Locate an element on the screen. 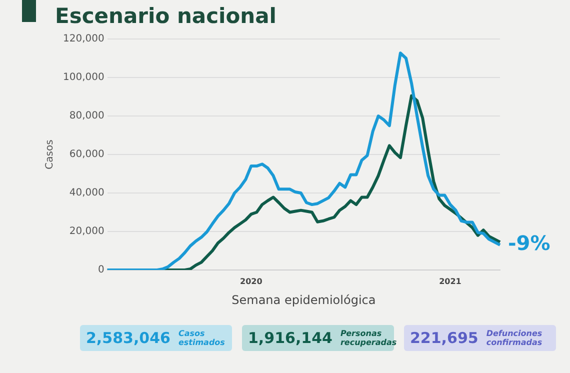  y-axis-title: Casos is located at coordinates (50, 155).